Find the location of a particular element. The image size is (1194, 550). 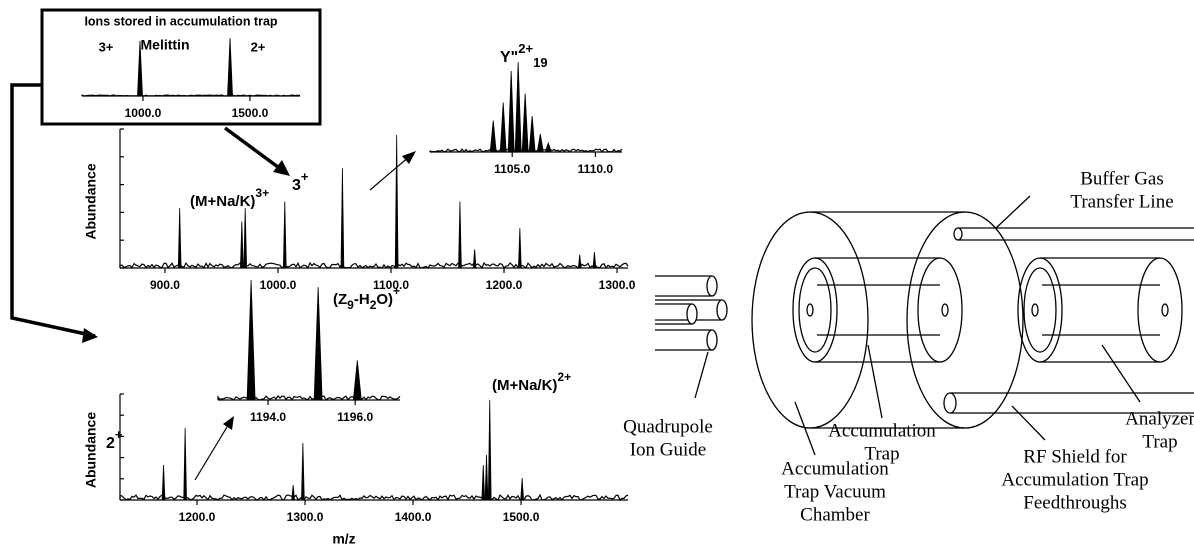

bracket-arrow is located at coordinates (53, 210).